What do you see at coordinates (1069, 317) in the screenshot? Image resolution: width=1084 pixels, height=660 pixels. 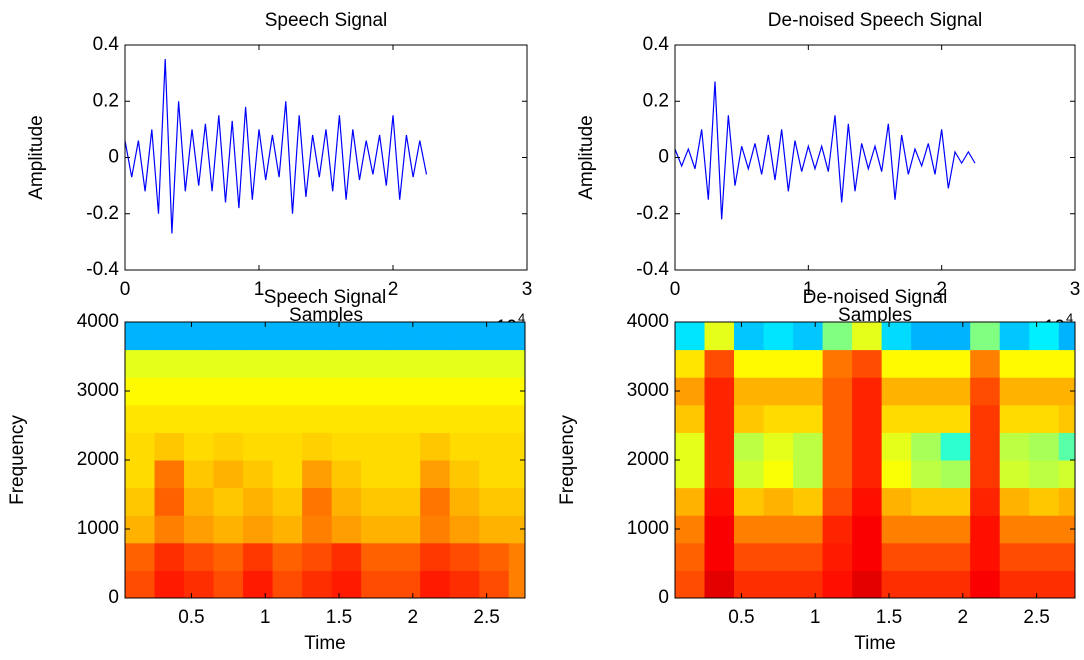 I see `axis-offset-exponent: 4` at bounding box center [1069, 317].